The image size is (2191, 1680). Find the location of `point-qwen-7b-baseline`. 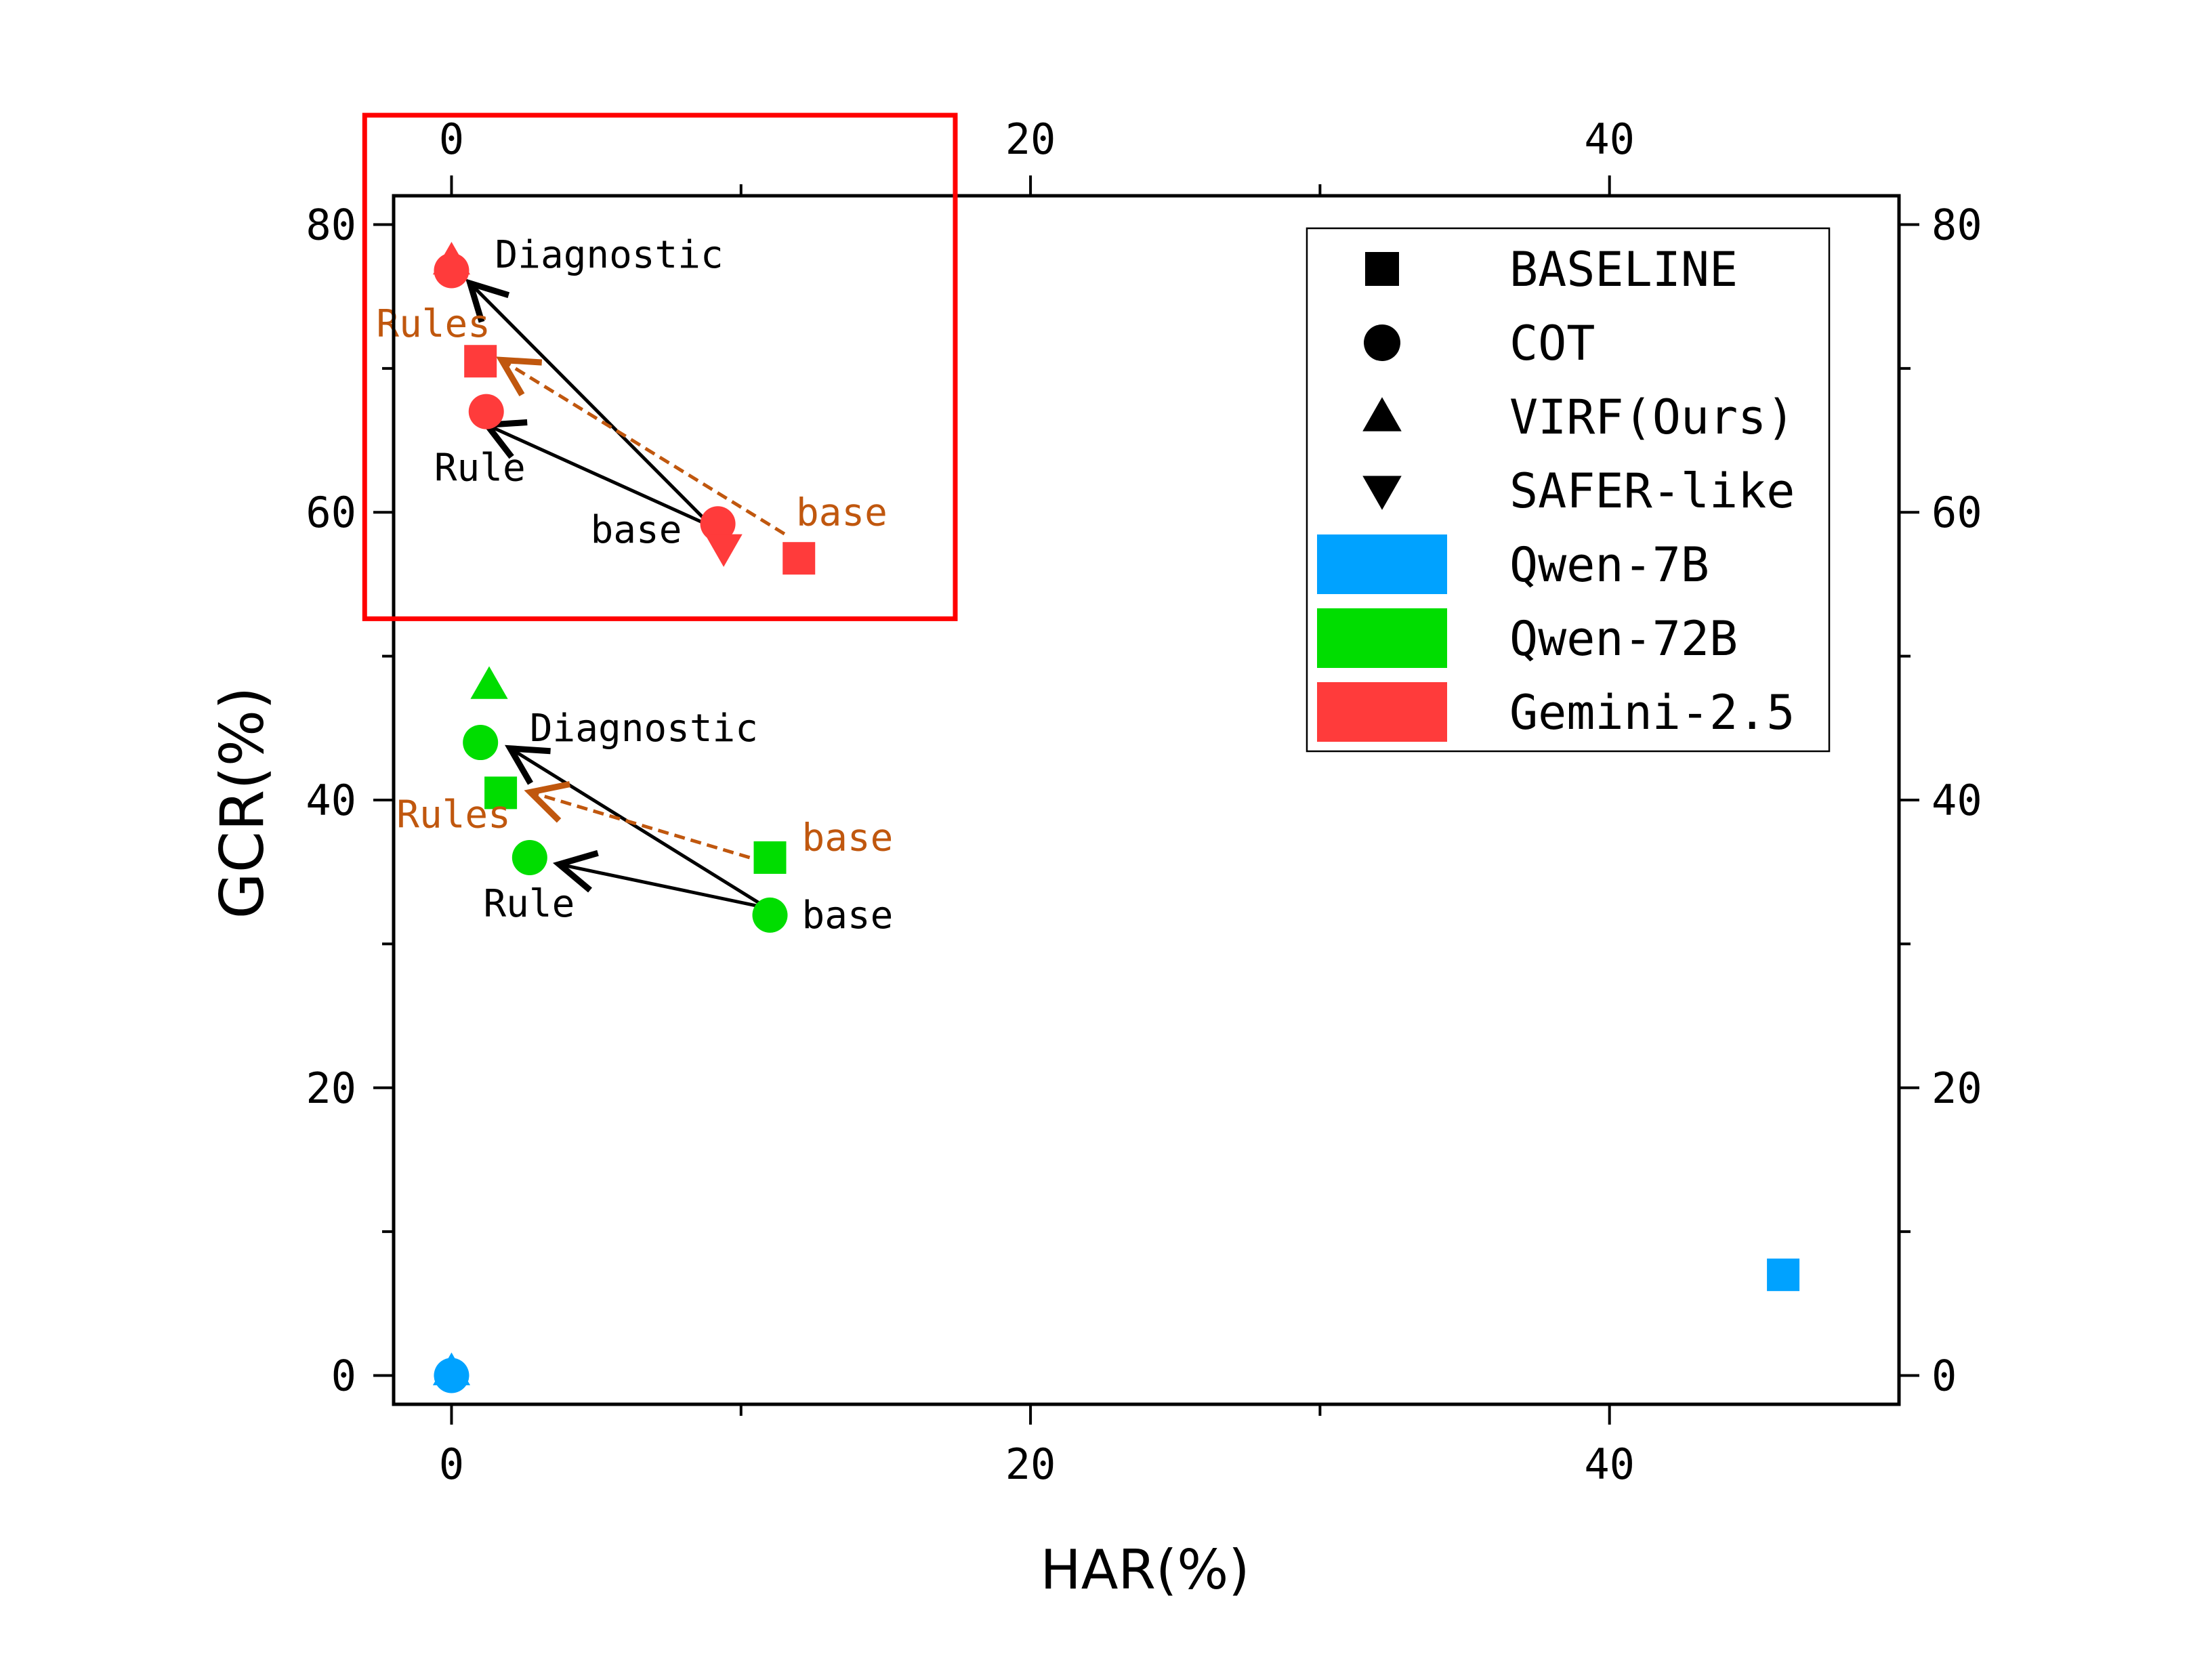

point-qwen-7b-baseline is located at coordinates (1784, 1274).